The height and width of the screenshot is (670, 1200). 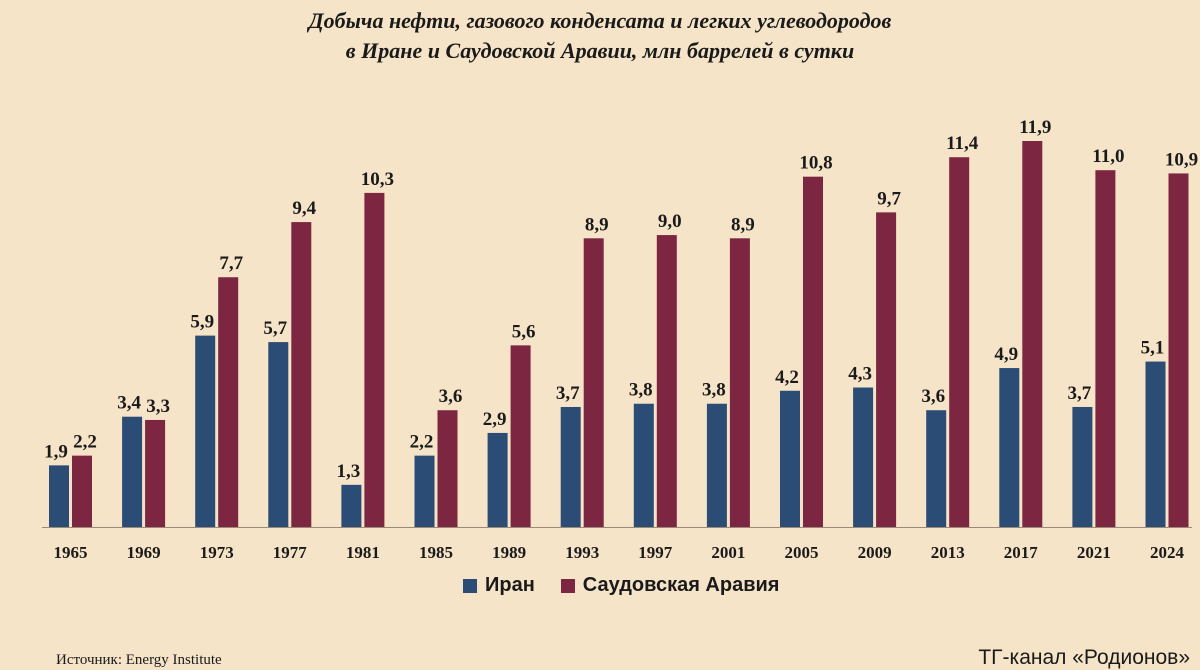 I want to click on x-tick-label: 1993, so click(x=582, y=552).